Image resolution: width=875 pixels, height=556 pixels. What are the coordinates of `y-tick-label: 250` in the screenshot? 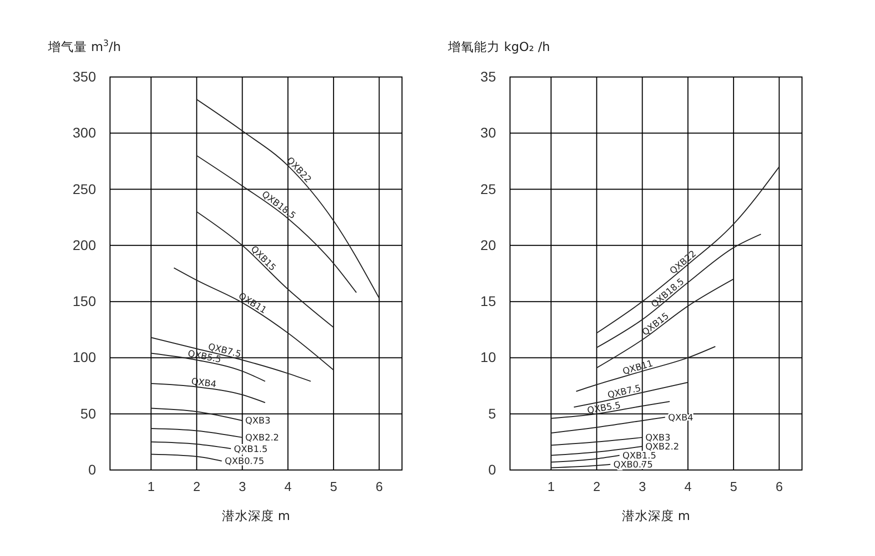 It's located at (84, 188).